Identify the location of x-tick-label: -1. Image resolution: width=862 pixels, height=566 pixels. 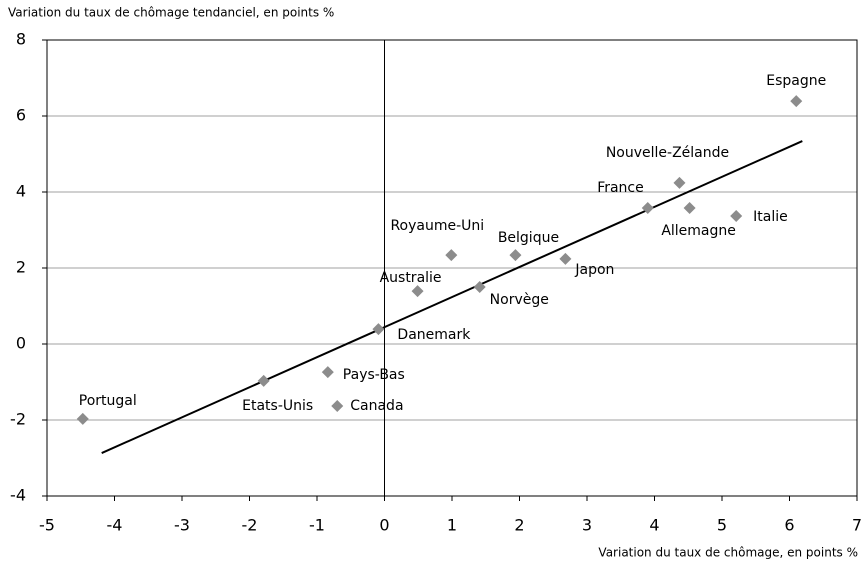
(317, 525).